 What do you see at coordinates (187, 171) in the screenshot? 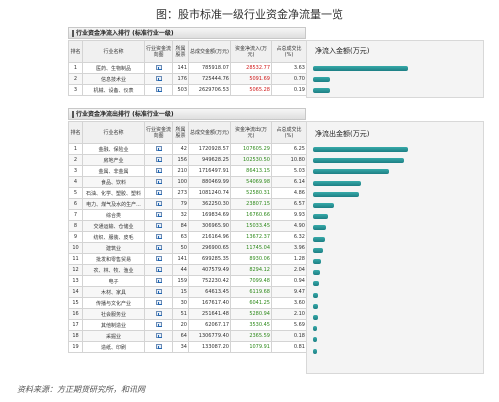
I see `table-row: 3 金属、非金属 210 1716497.91 86413.15 5.03` at bounding box center [187, 171].